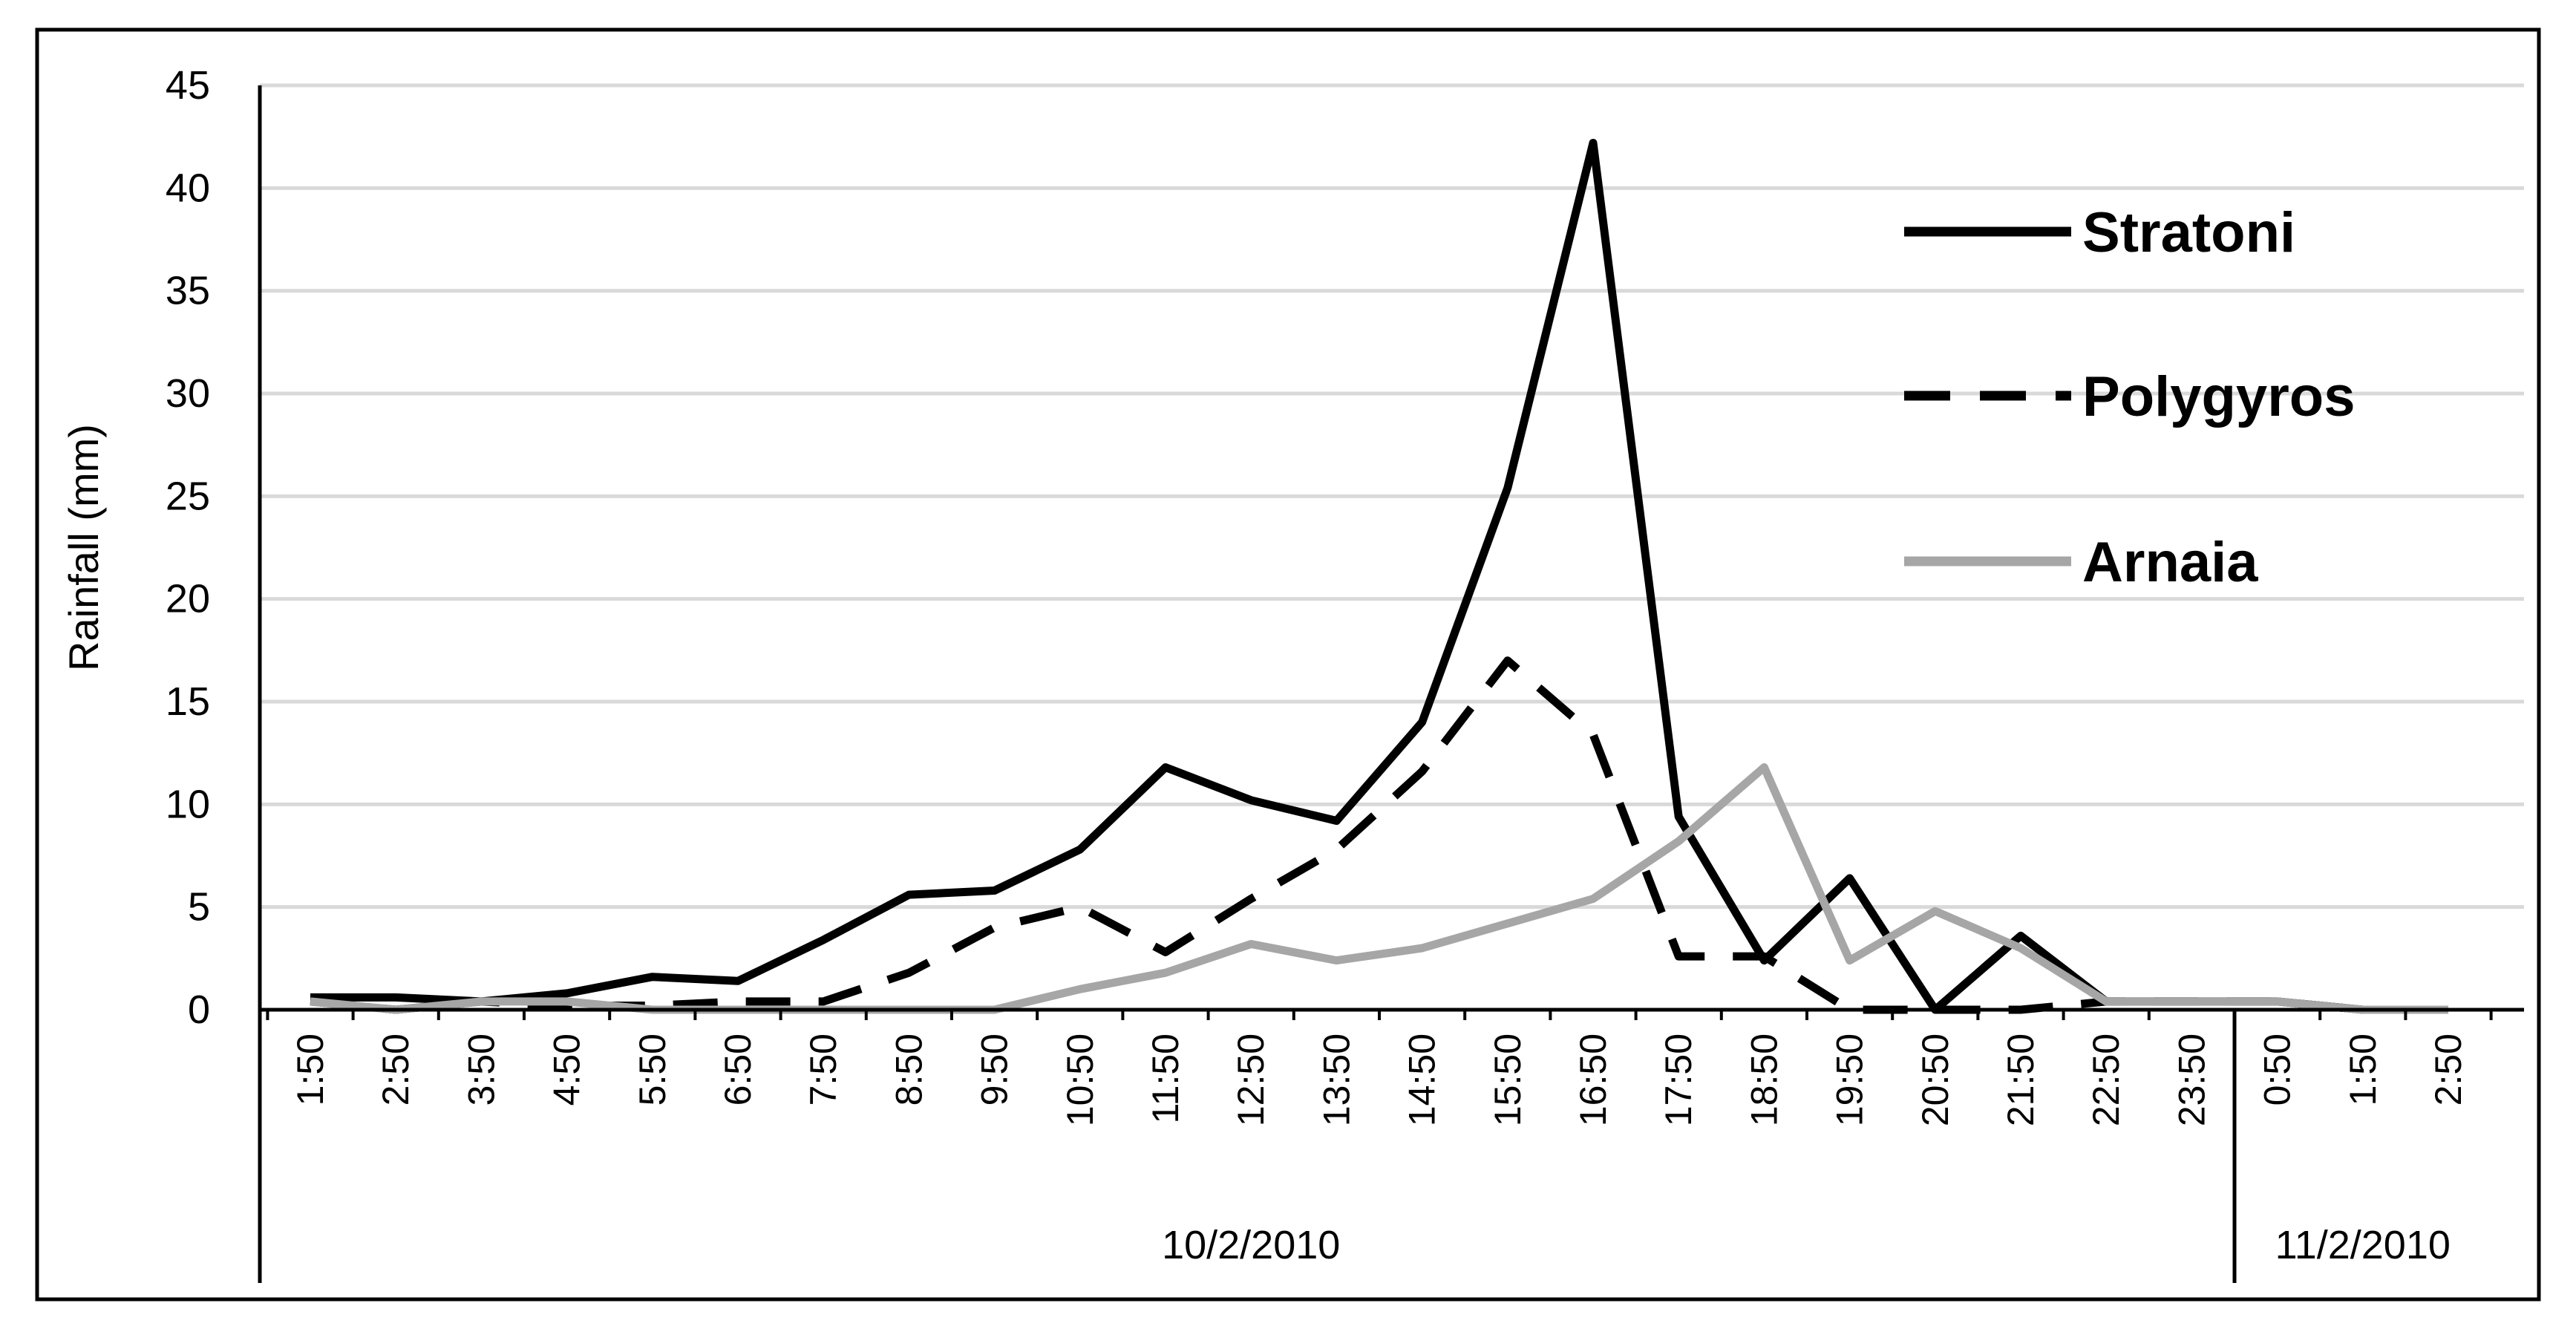  Describe the element at coordinates (1593, 1080) in the screenshot. I see `x-tick-label: 16:50` at that location.